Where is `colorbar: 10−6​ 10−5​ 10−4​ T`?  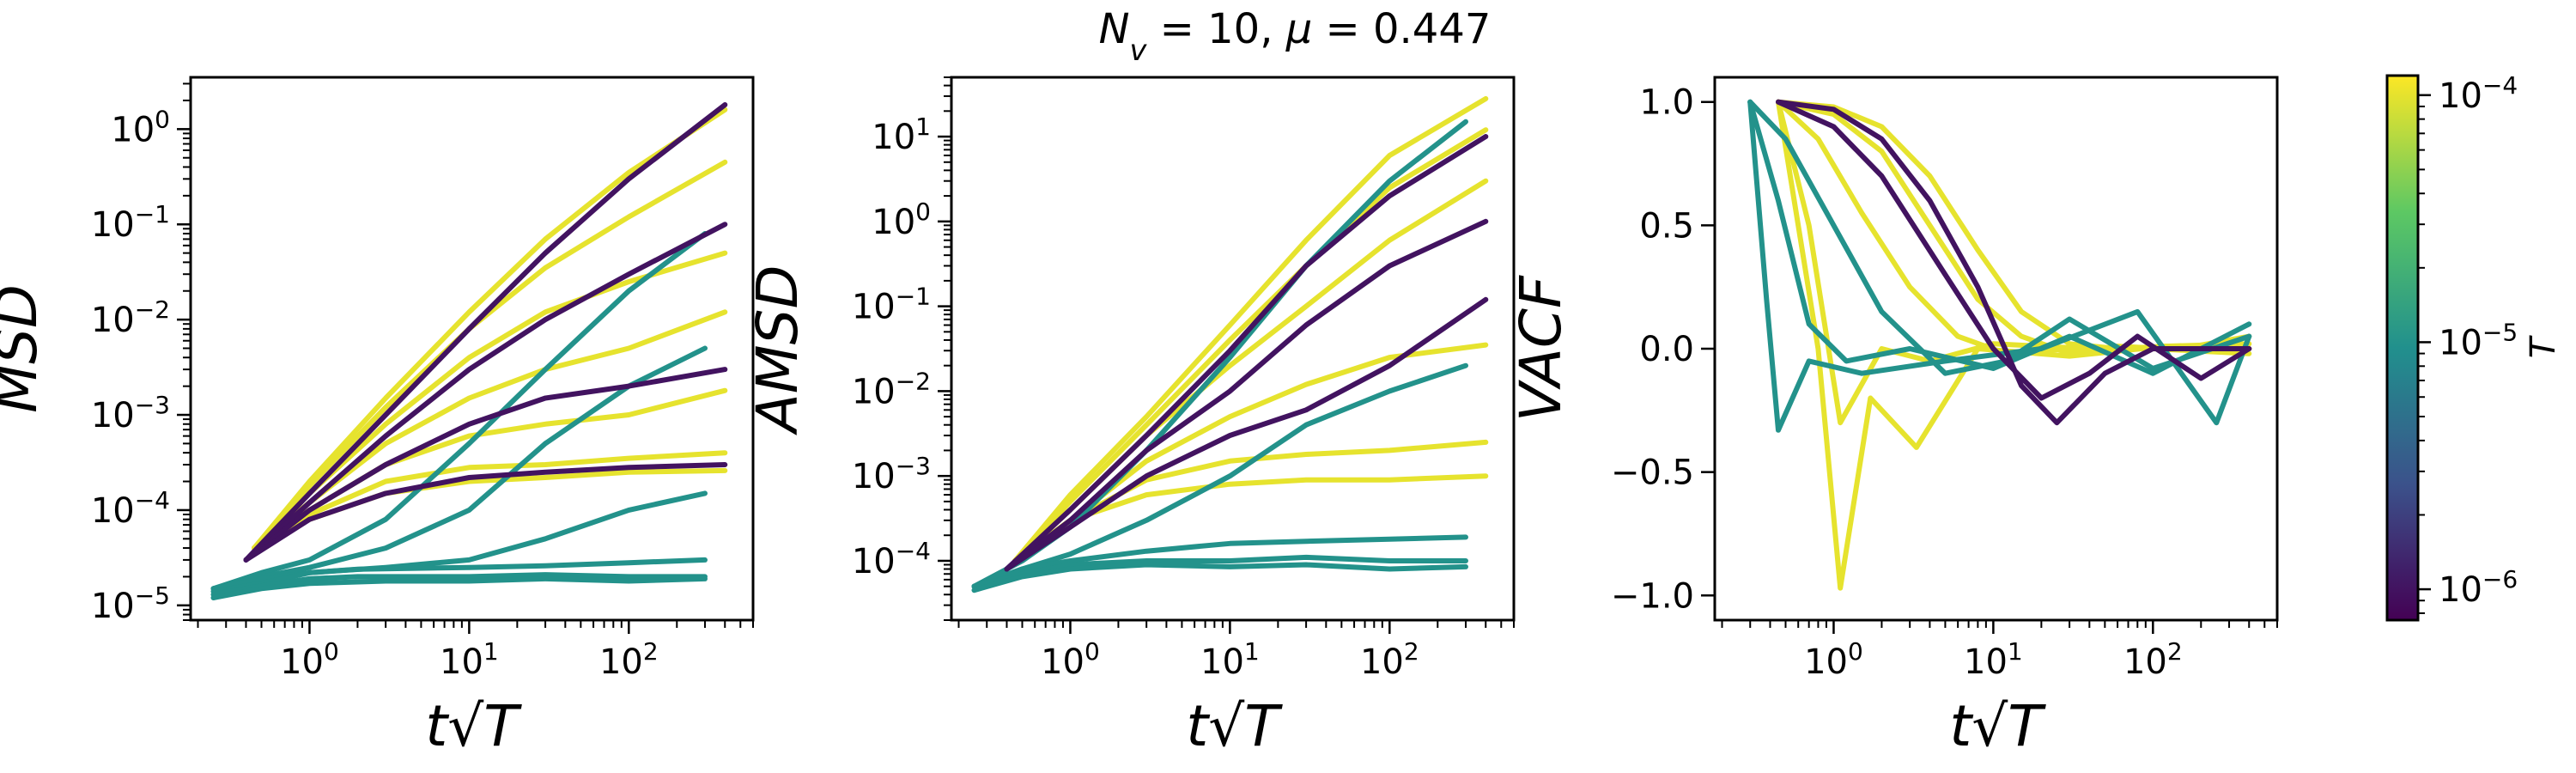
colorbar: 10−6​ 10−5​ 10−4​ T is located at coordinates (2474, 346).